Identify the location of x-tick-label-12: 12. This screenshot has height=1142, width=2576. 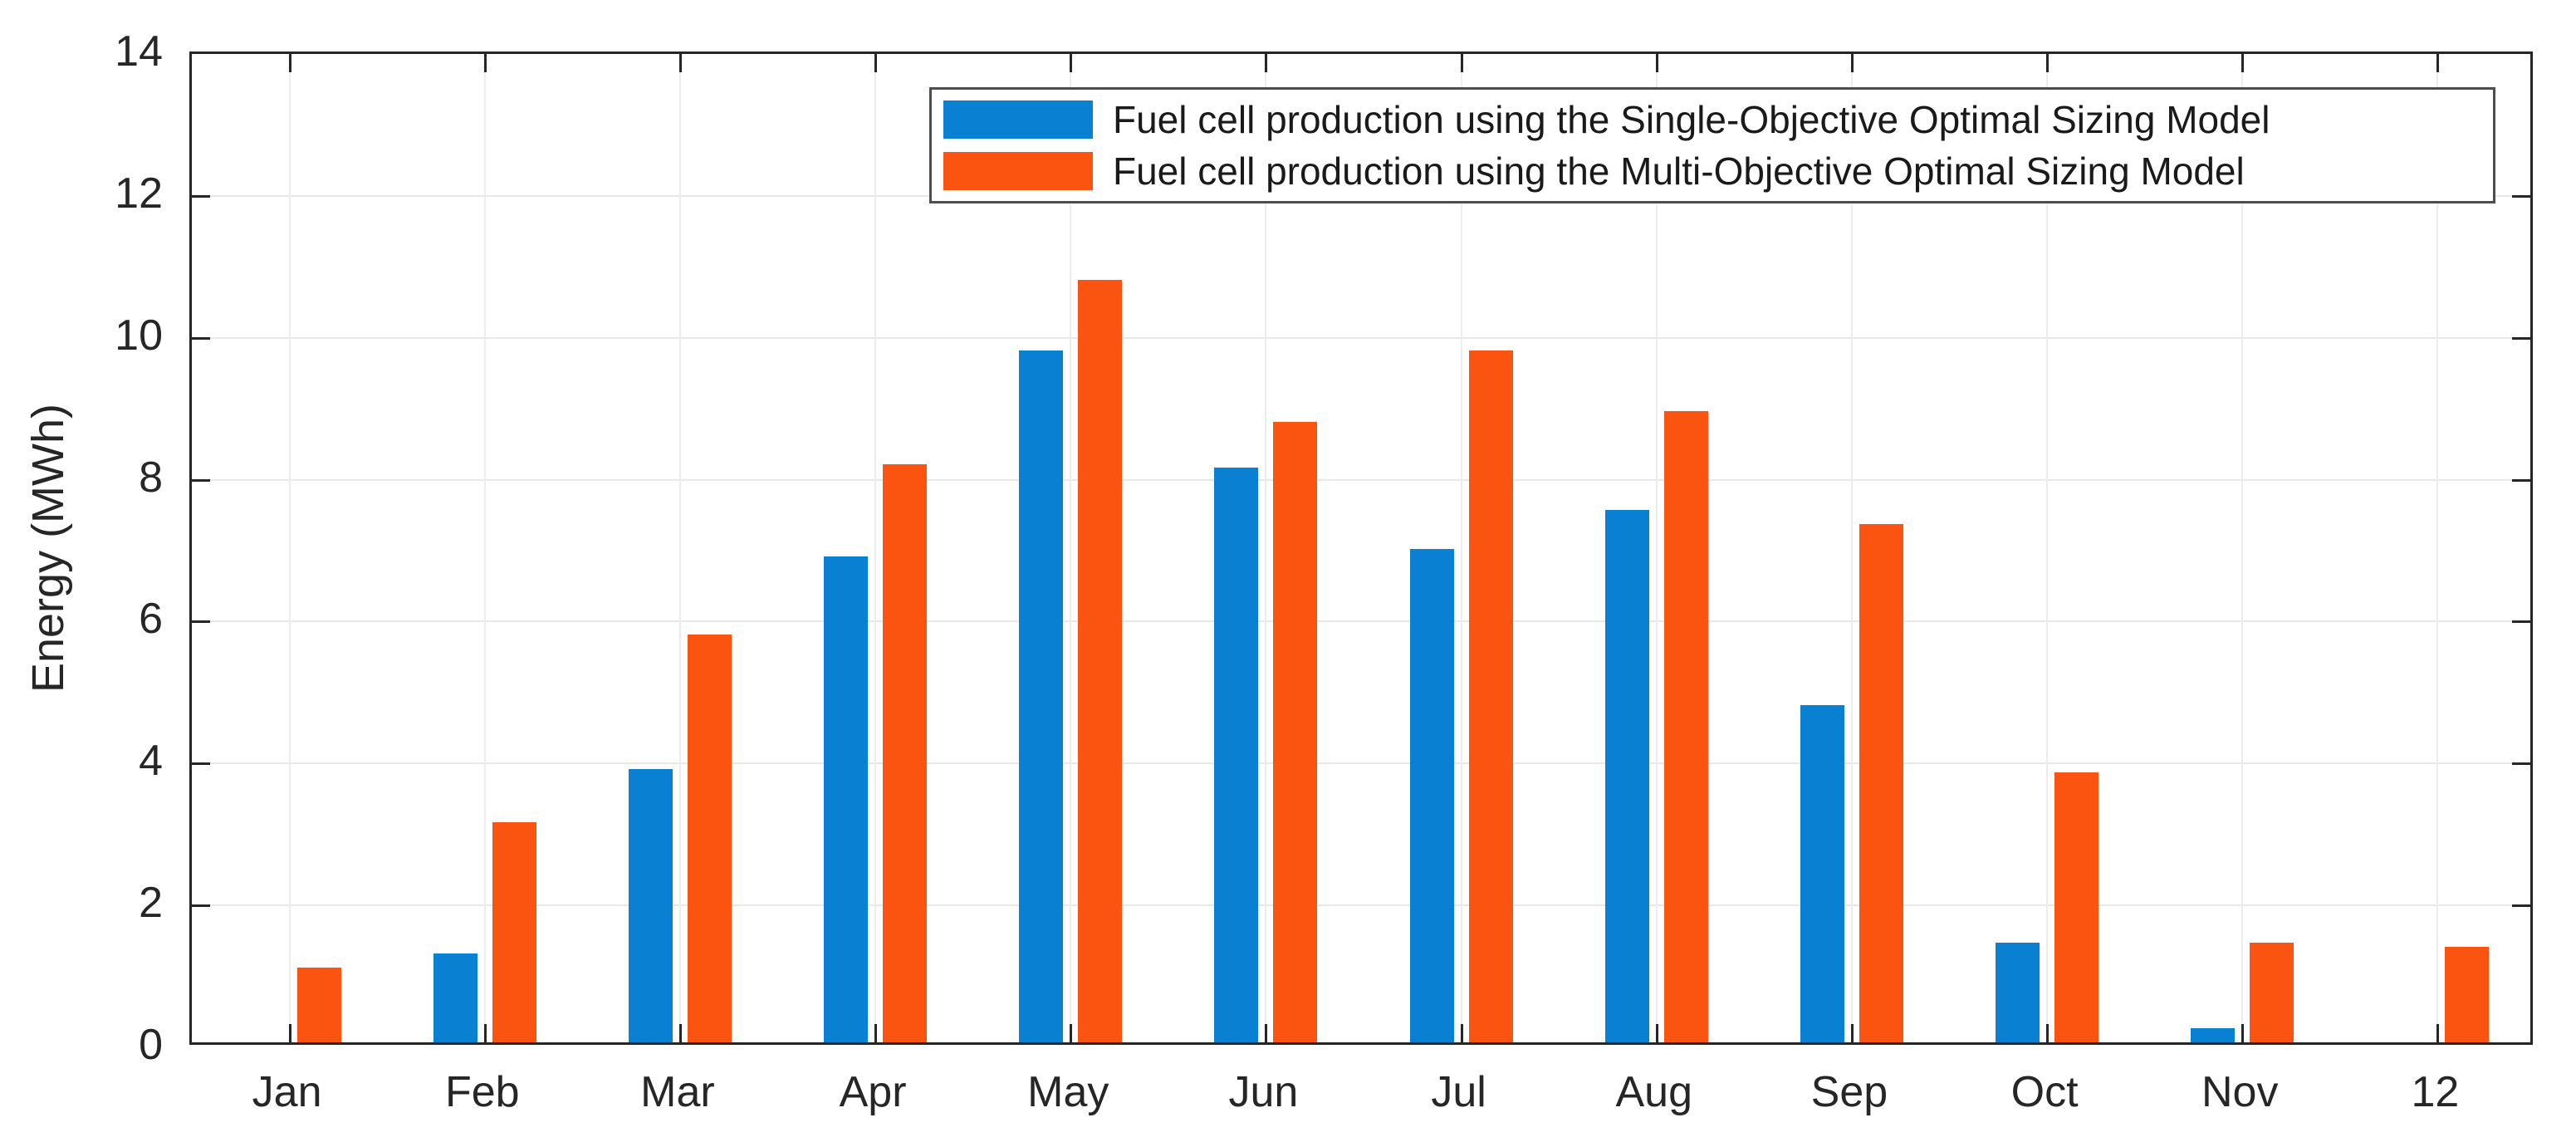
(2436, 1092).